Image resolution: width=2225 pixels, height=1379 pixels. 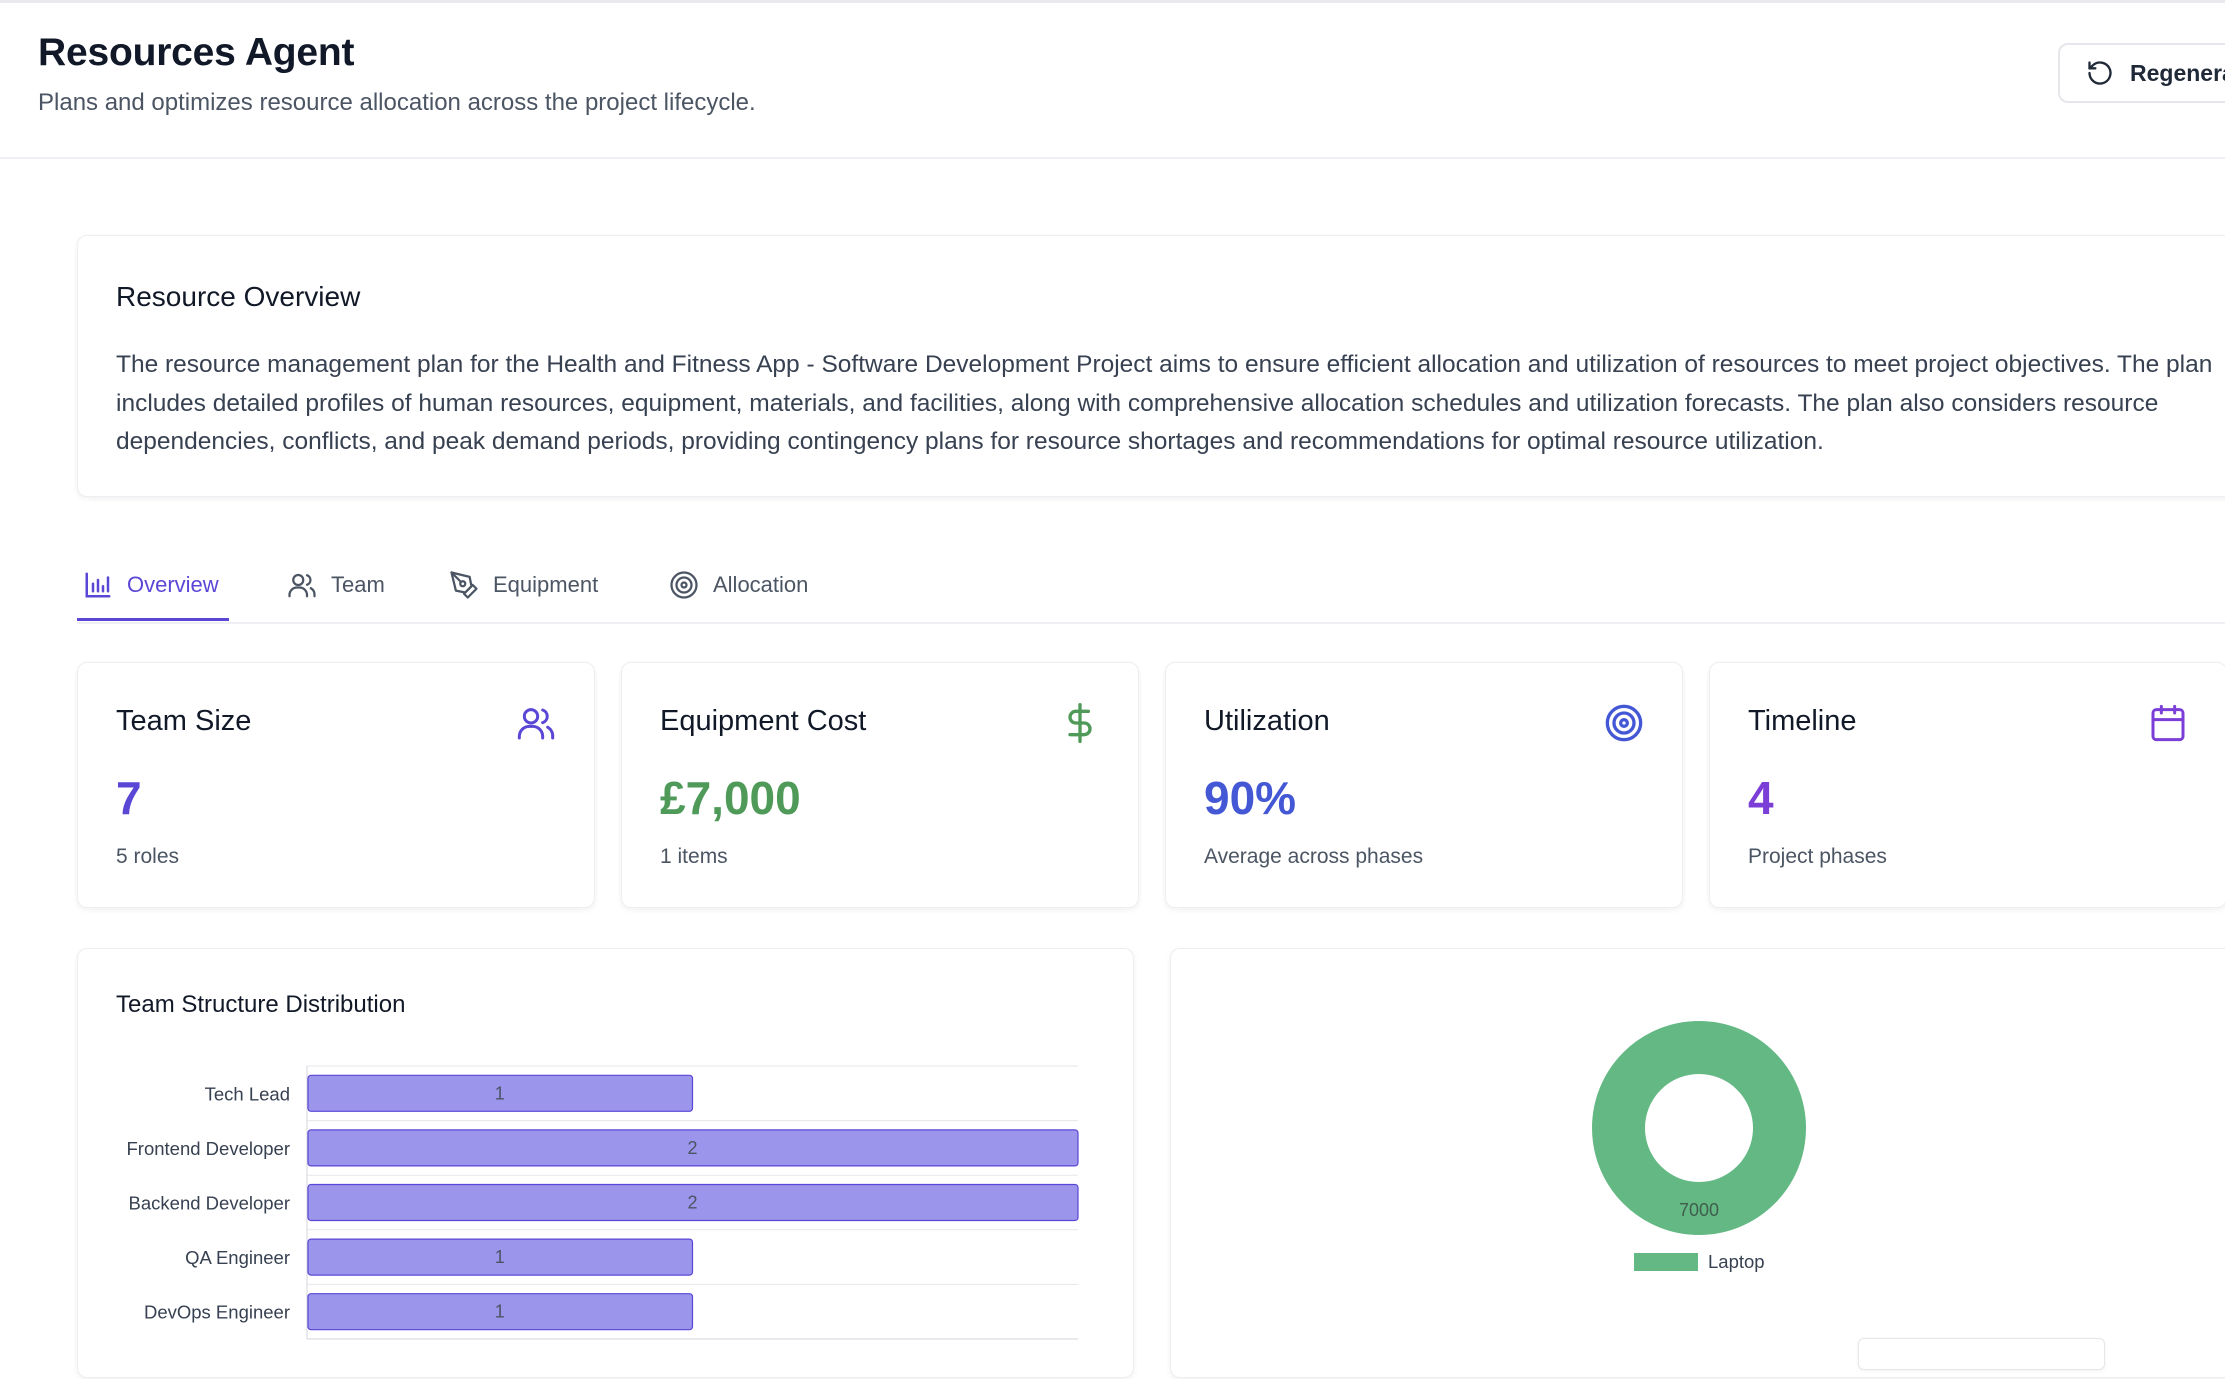 I want to click on stat-subtext: 5 roles, so click(x=148, y=856).